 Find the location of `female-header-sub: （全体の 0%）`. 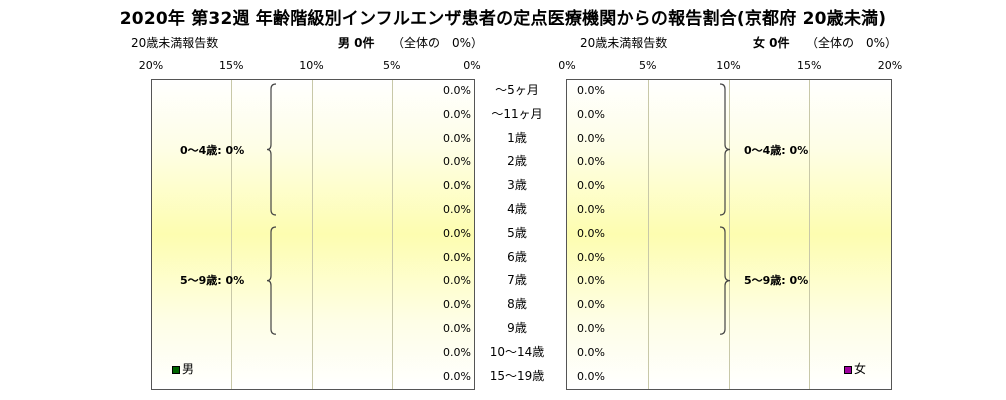

female-header-sub: （全体の 0%） is located at coordinates (852, 43).